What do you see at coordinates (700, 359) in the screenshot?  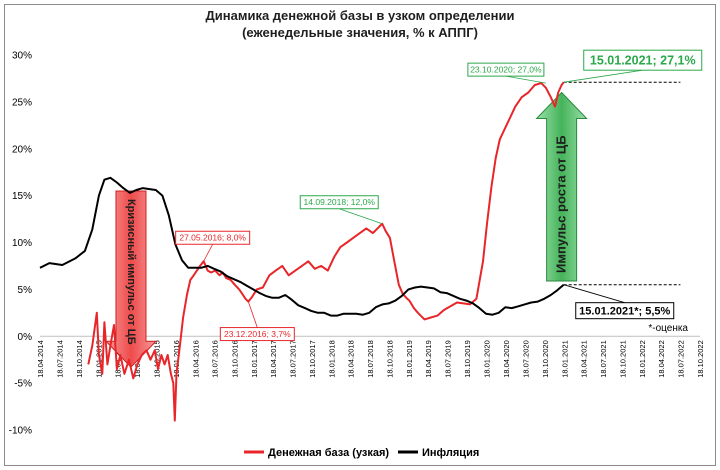 I see `x-tick-label: 18.10.2022` at bounding box center [700, 359].